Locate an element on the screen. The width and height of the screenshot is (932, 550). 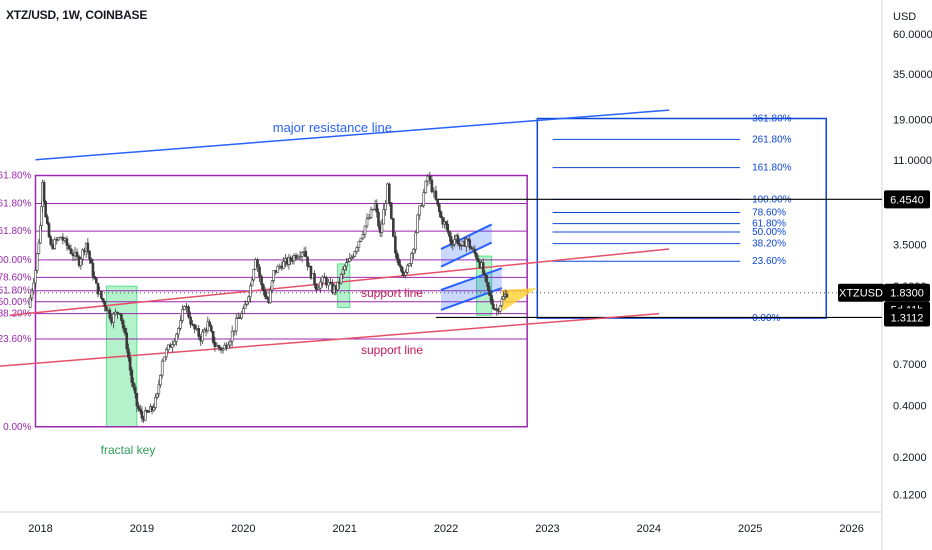
fib-right-label: 261.80% is located at coordinates (772, 139).